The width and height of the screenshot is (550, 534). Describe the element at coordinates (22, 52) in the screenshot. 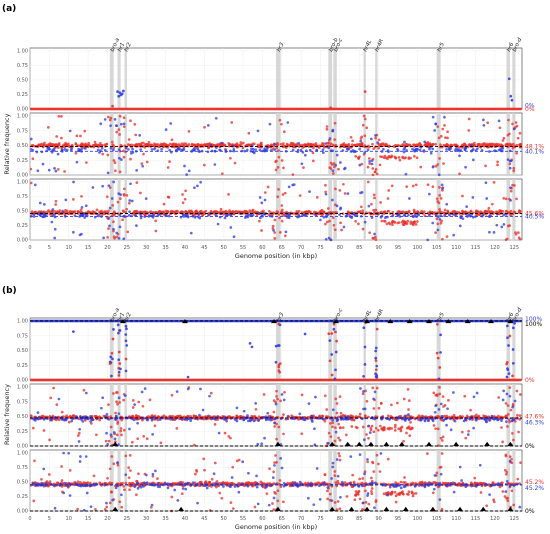

I see `y-tick-label: 1.00` at that location.